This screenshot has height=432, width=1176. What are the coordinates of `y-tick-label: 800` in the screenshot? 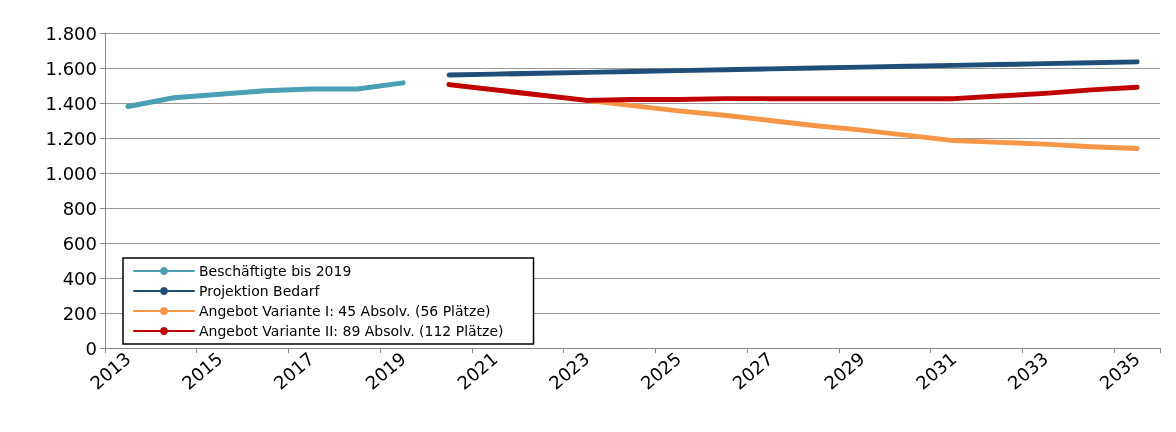 It's located at (79, 208).